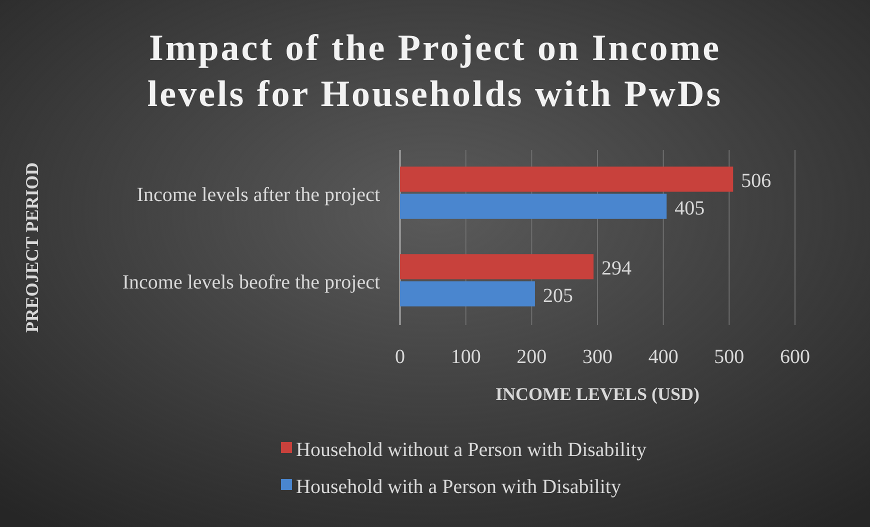 This screenshot has width=870, height=527. What do you see at coordinates (756, 181) in the screenshot?
I see `data-label: 506` at bounding box center [756, 181].